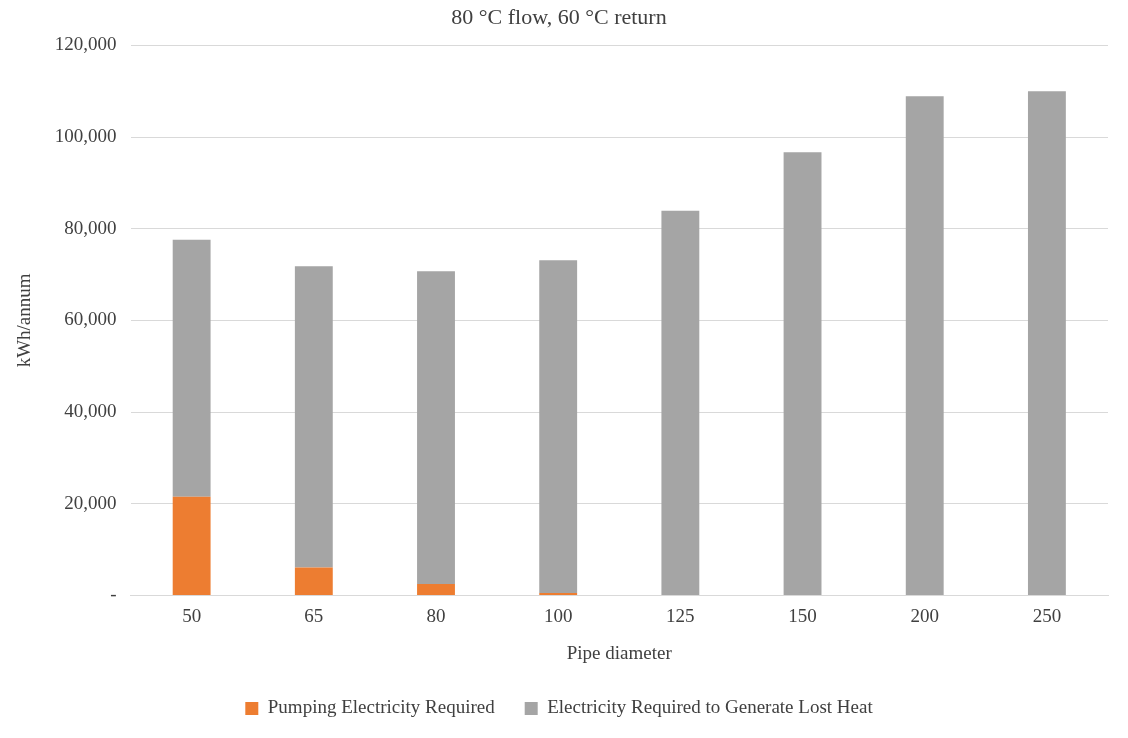 The width and height of the screenshot is (1128, 738). What do you see at coordinates (558, 615) in the screenshot?
I see `x-tick-label: 100` at bounding box center [558, 615].